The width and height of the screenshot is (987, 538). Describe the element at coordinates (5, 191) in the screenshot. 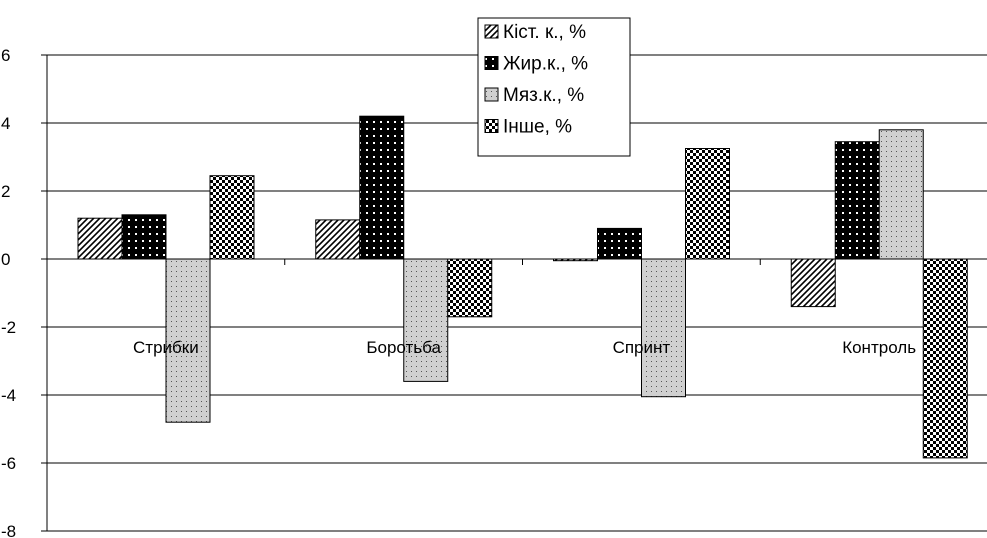

I see `y-tick-label: 2` at that location.